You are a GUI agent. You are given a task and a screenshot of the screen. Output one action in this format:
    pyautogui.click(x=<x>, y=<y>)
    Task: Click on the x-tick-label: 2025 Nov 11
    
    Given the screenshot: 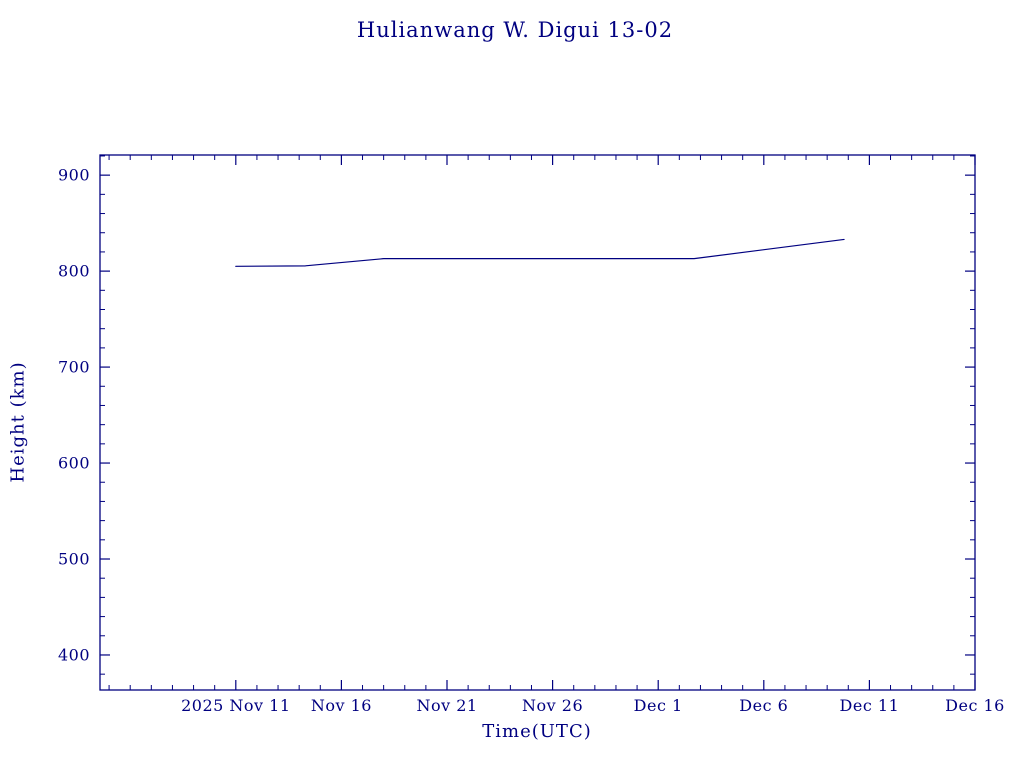 What is the action you would take?
    pyautogui.click(x=235, y=705)
    